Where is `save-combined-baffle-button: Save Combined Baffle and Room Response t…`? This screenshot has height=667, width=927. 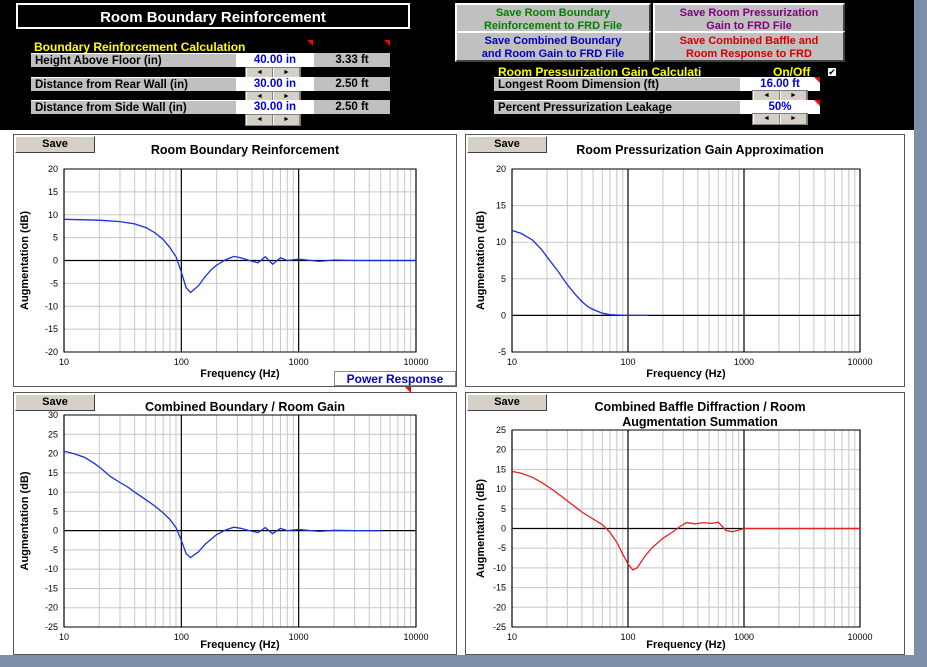 save-combined-baffle-button: Save Combined Baffle and Room Response t… is located at coordinates (749, 46).